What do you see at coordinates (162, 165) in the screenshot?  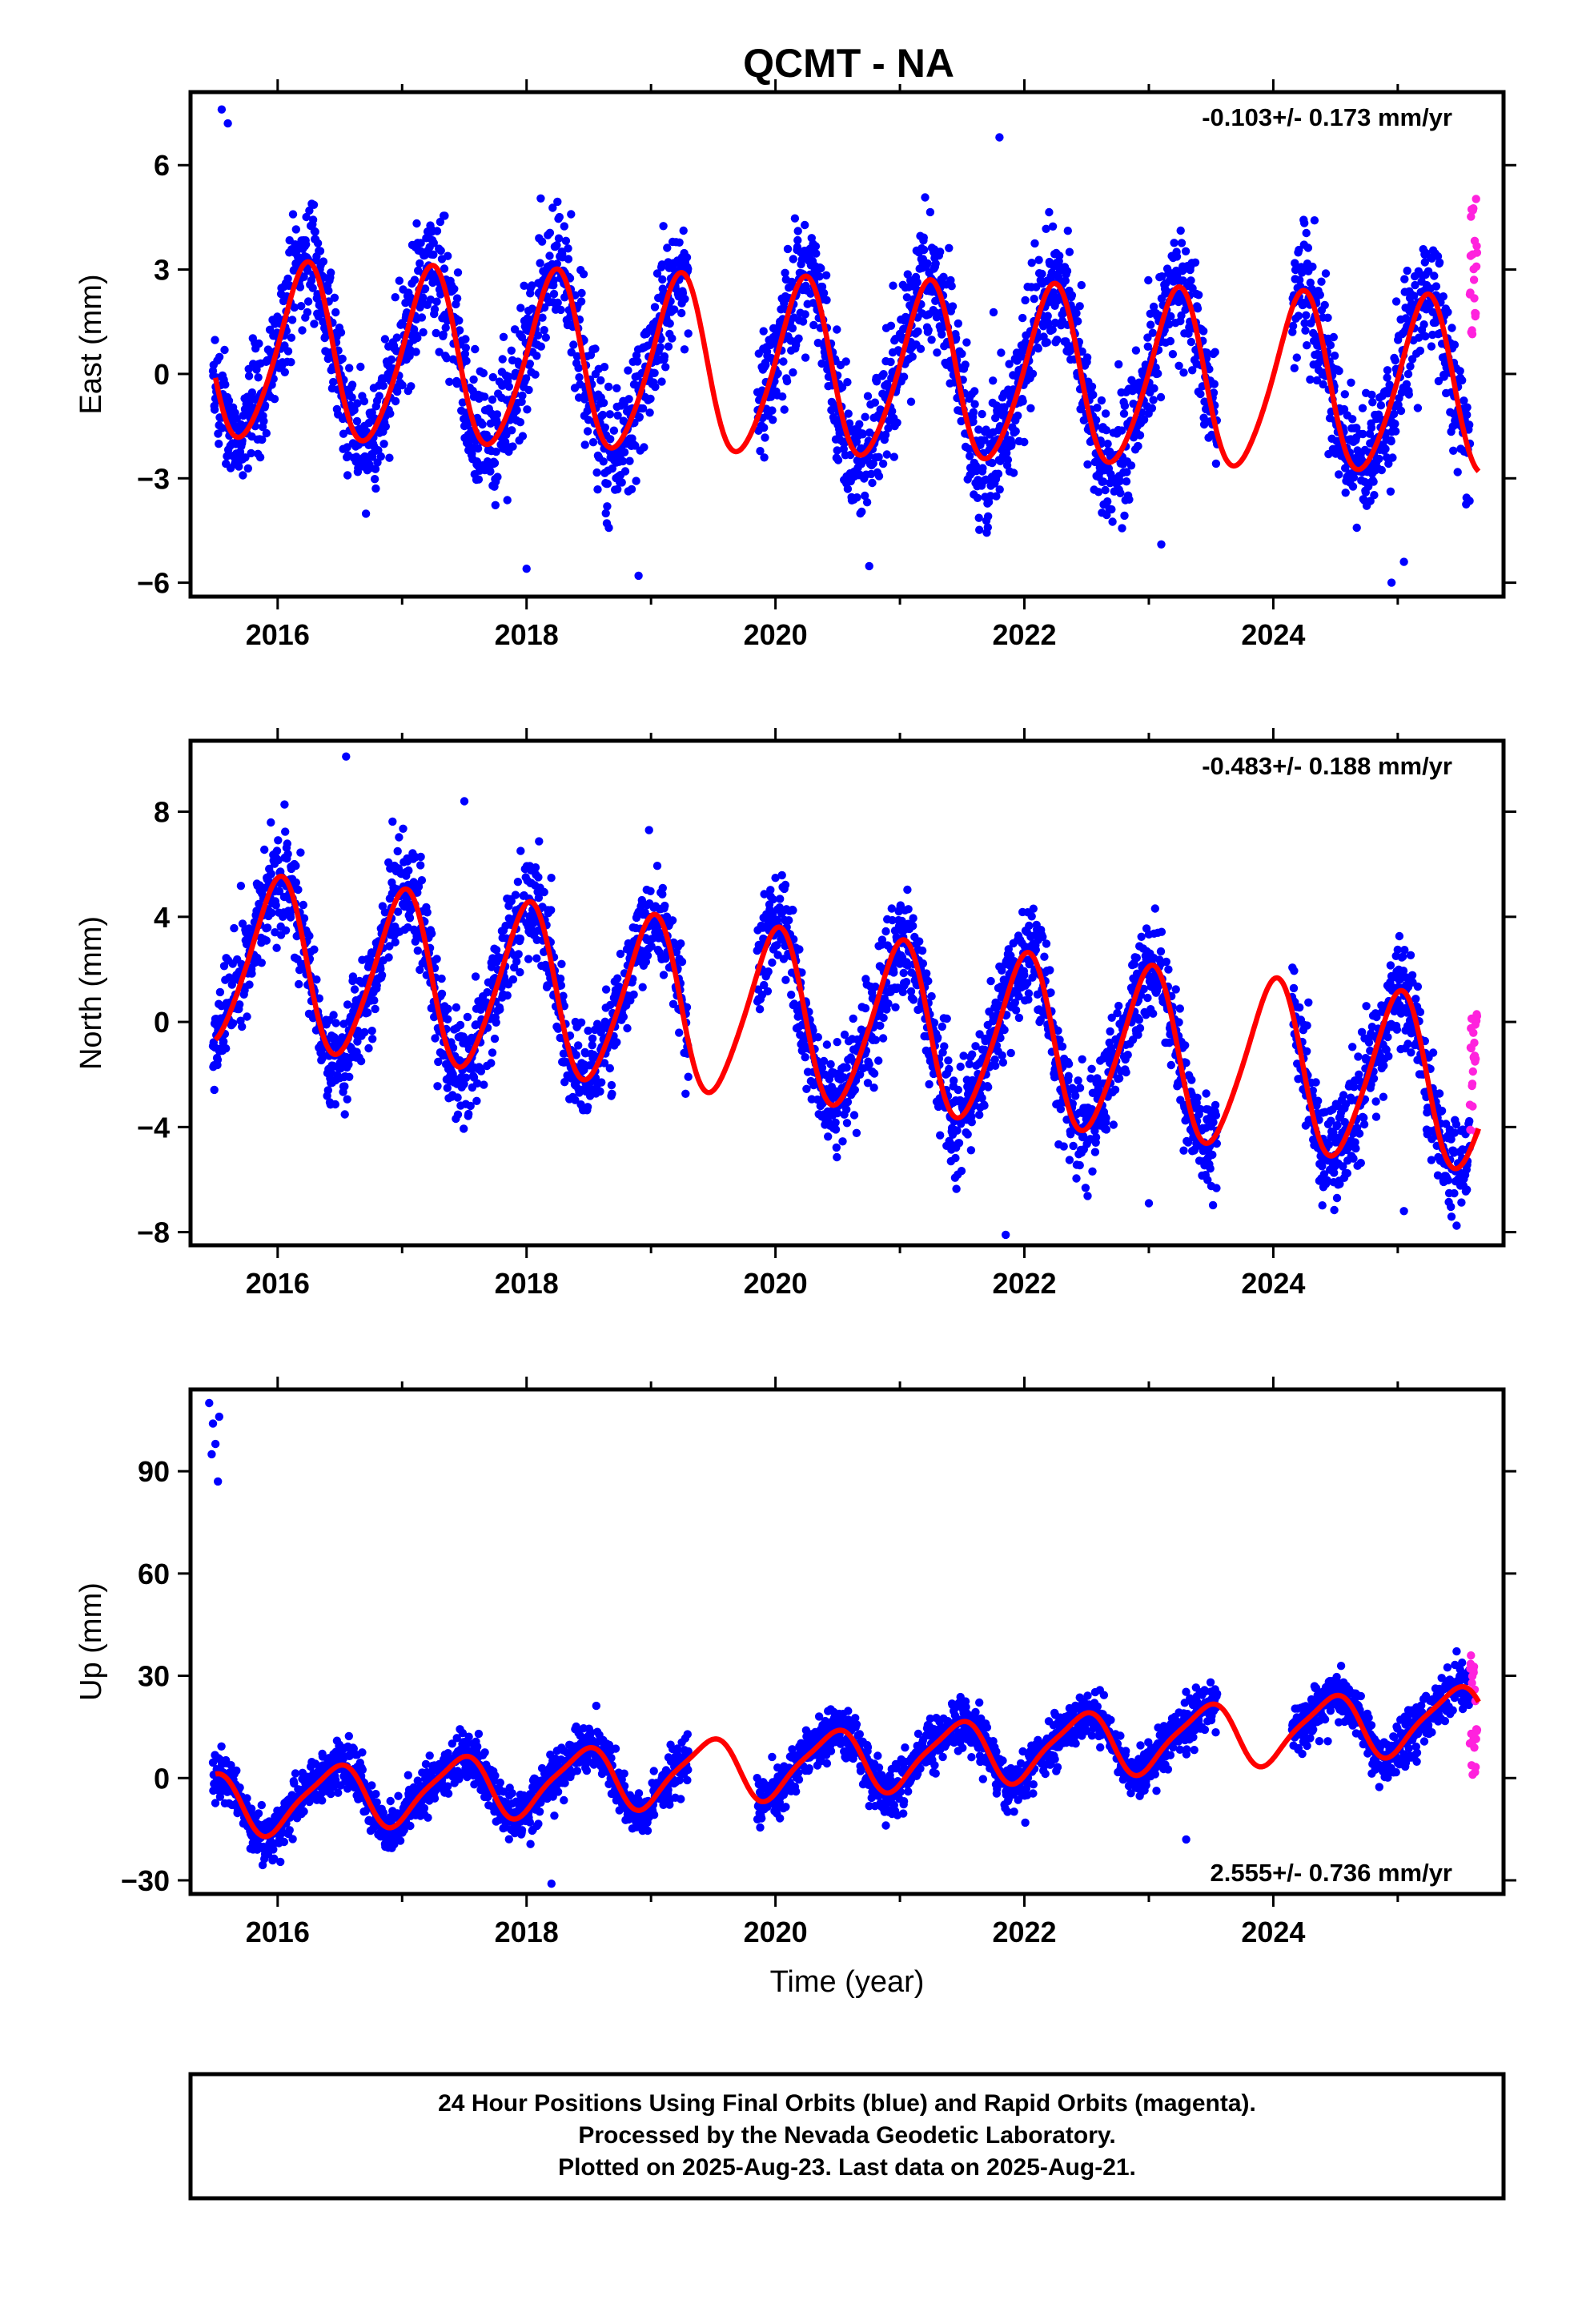 I see `y-tick-label: 6` at bounding box center [162, 165].